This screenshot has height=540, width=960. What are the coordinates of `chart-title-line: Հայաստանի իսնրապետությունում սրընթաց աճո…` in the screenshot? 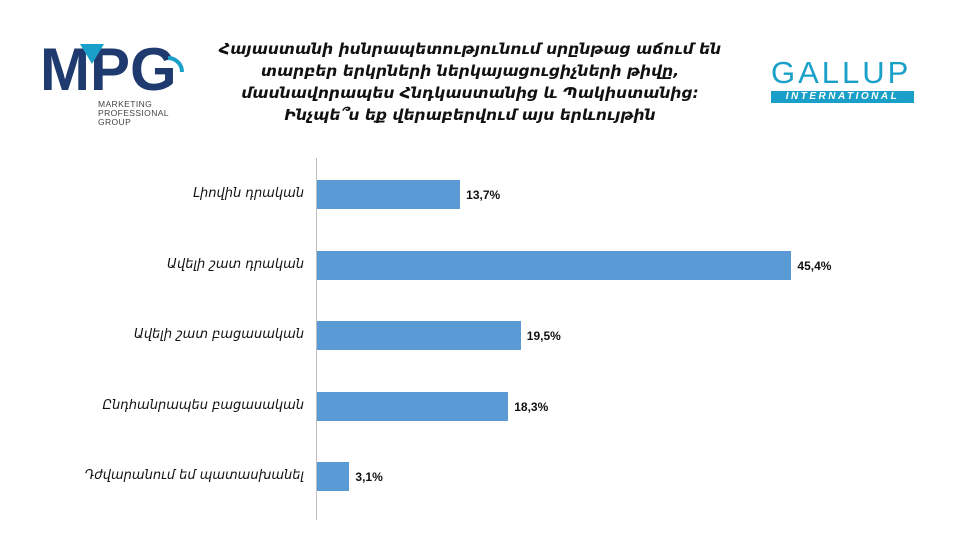 It's located at (470, 49).